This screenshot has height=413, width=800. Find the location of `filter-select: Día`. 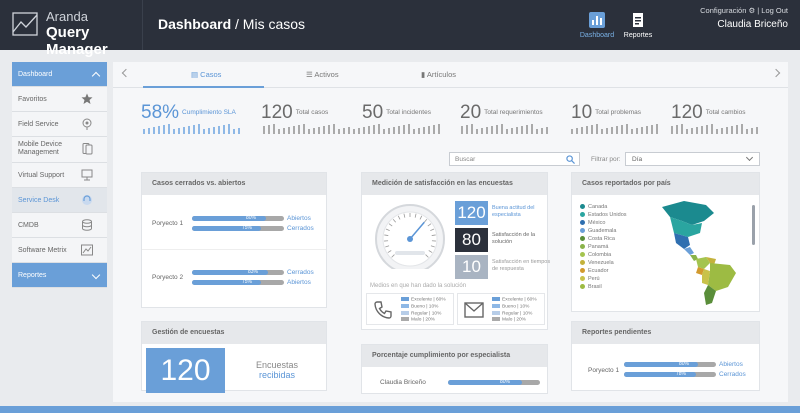

filter-select: Día is located at coordinates (692, 159).